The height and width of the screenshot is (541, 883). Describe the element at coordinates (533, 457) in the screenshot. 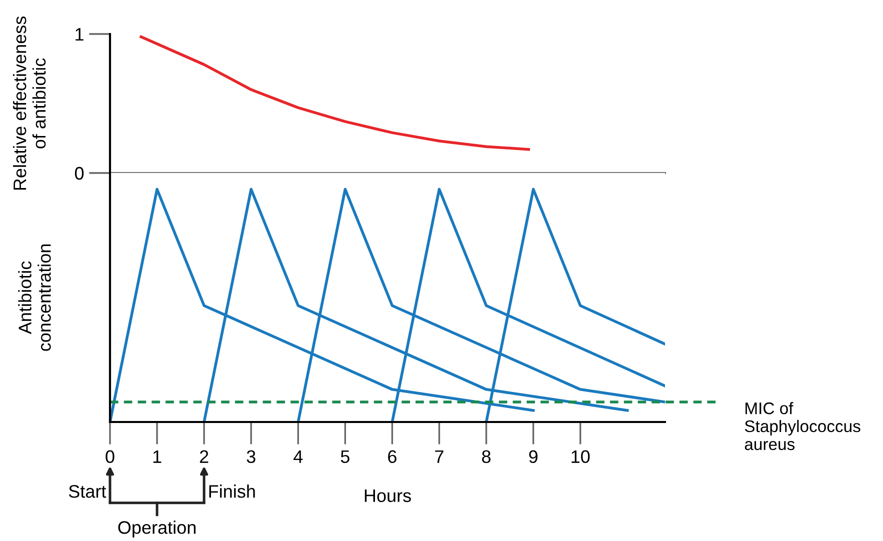

I see `x-tick-label: 9` at that location.